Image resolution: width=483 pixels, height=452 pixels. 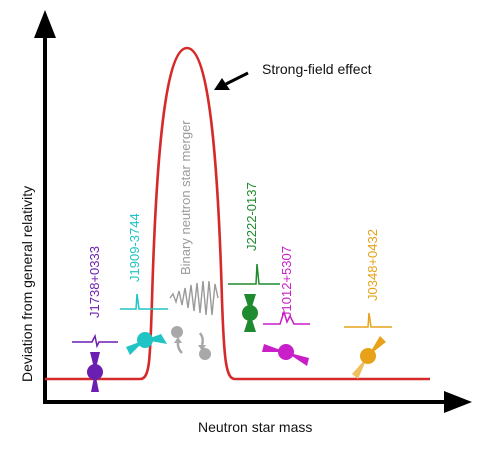 I want to click on pulsar-j2222: J2222-0137, so click(x=254, y=257).